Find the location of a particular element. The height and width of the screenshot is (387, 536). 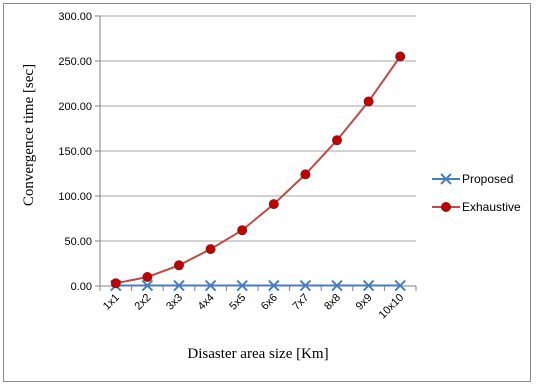

y-tick-label: 300.00 is located at coordinates (75, 17).